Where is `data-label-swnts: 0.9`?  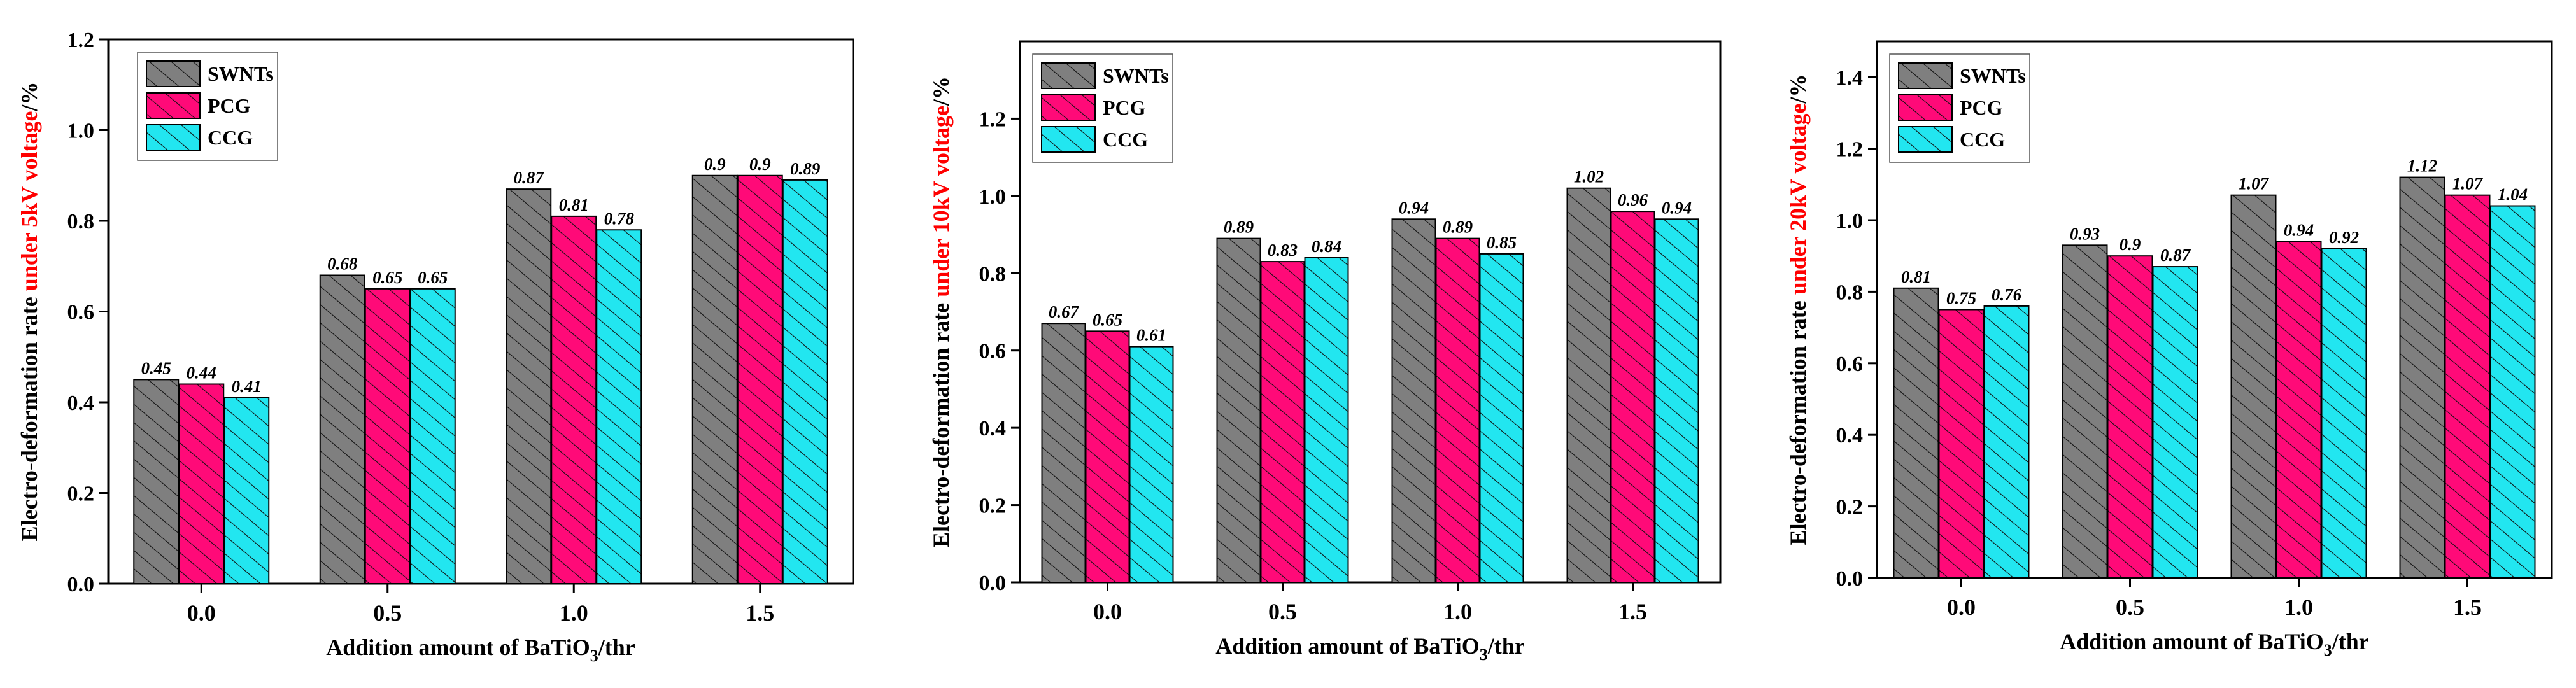
data-label-swnts: 0.9 is located at coordinates (715, 165).